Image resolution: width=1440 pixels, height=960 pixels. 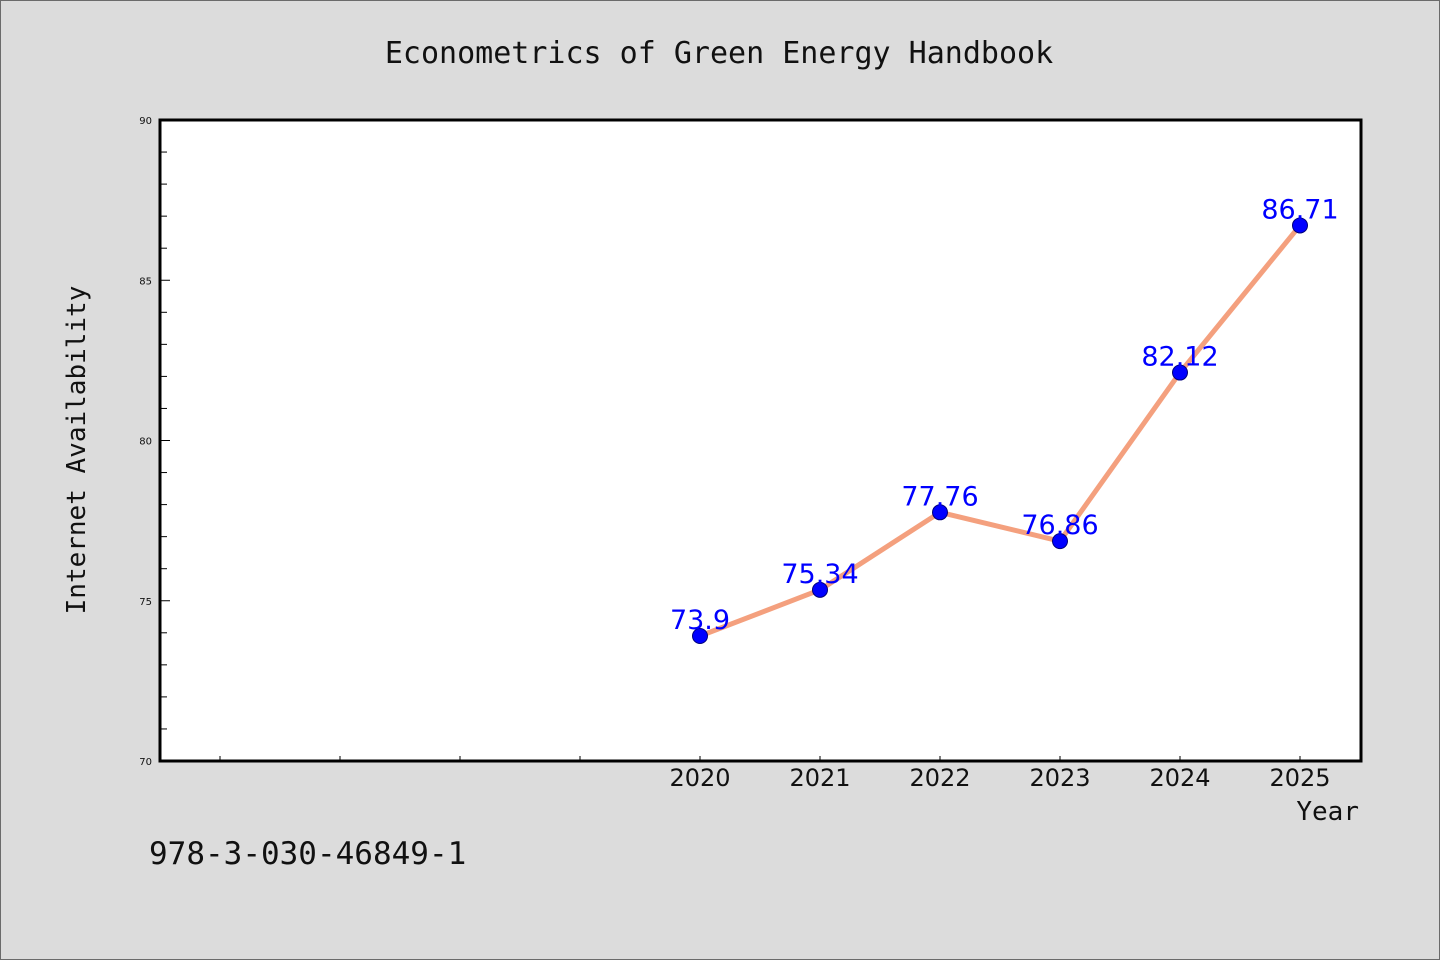 What do you see at coordinates (719, 53) in the screenshot?
I see `chart-title: Econometrics of Green Energy Handbook` at bounding box center [719, 53].